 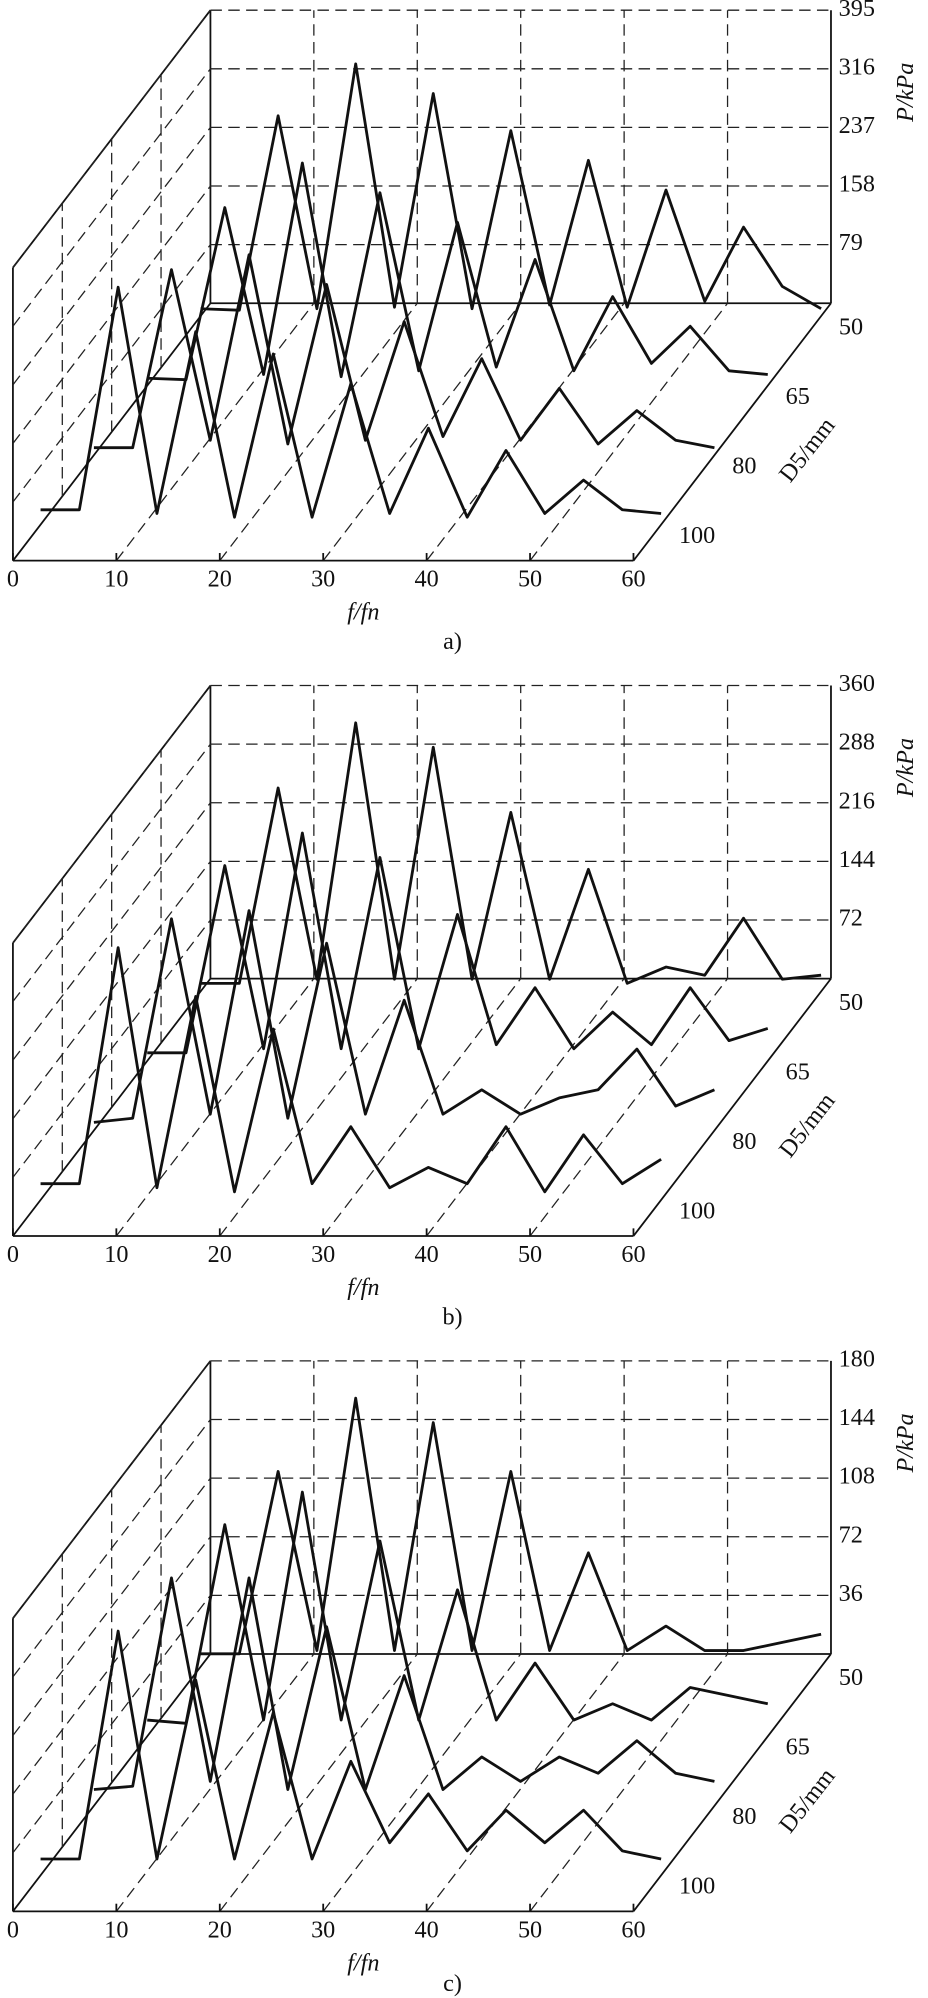 I want to click on y-tick-label: 360, so click(x=857, y=683).